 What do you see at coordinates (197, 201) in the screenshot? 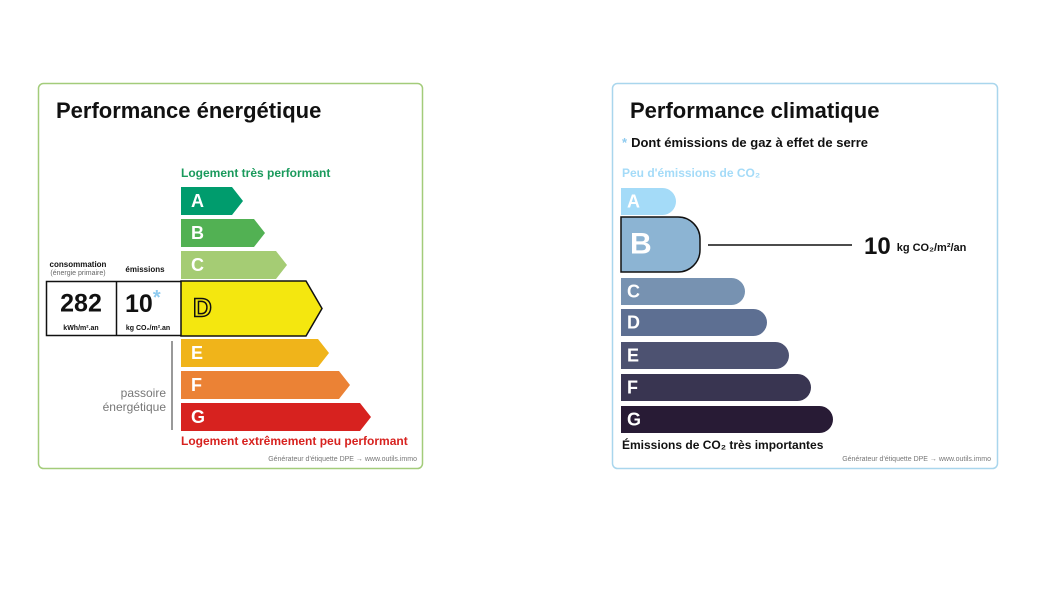
I see `energy-class-letter: A` at bounding box center [197, 201].